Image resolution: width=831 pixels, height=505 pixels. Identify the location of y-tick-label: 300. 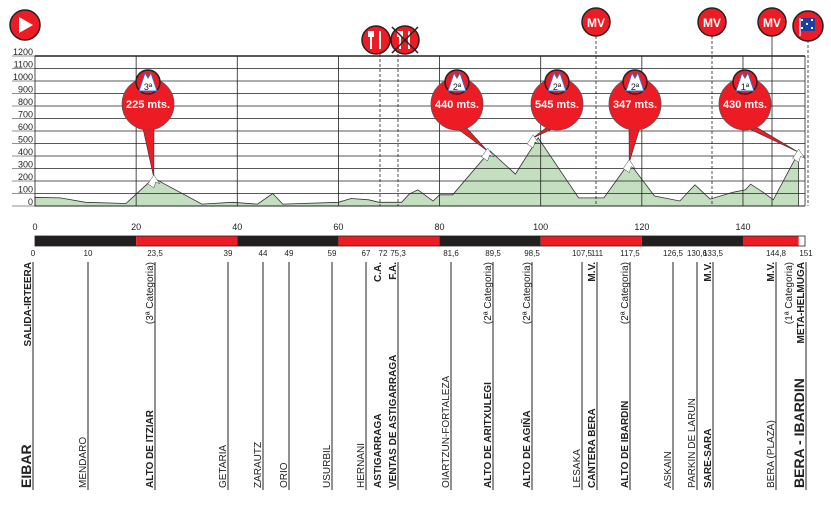
(25, 165).